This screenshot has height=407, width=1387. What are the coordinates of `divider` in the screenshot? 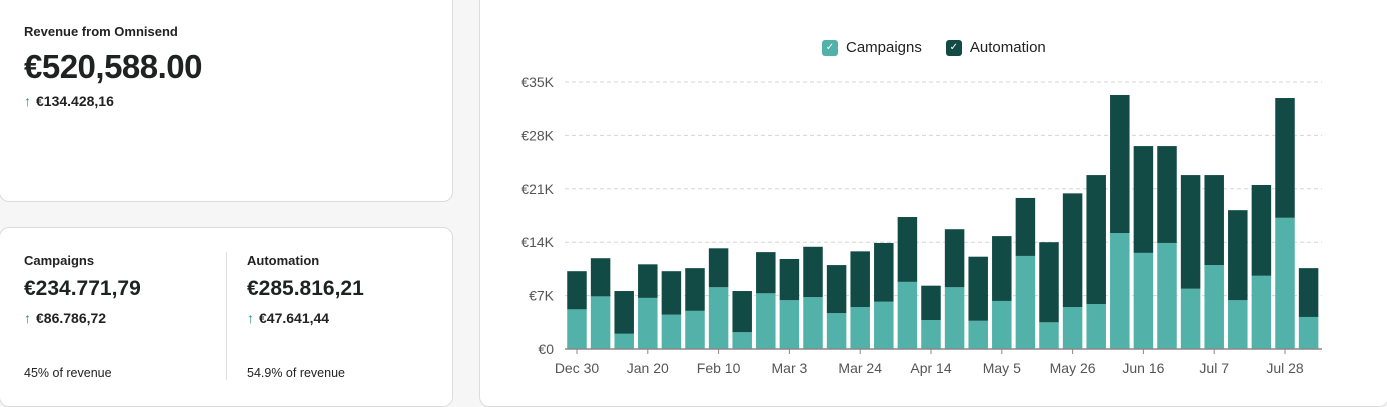 It's located at (226, 316).